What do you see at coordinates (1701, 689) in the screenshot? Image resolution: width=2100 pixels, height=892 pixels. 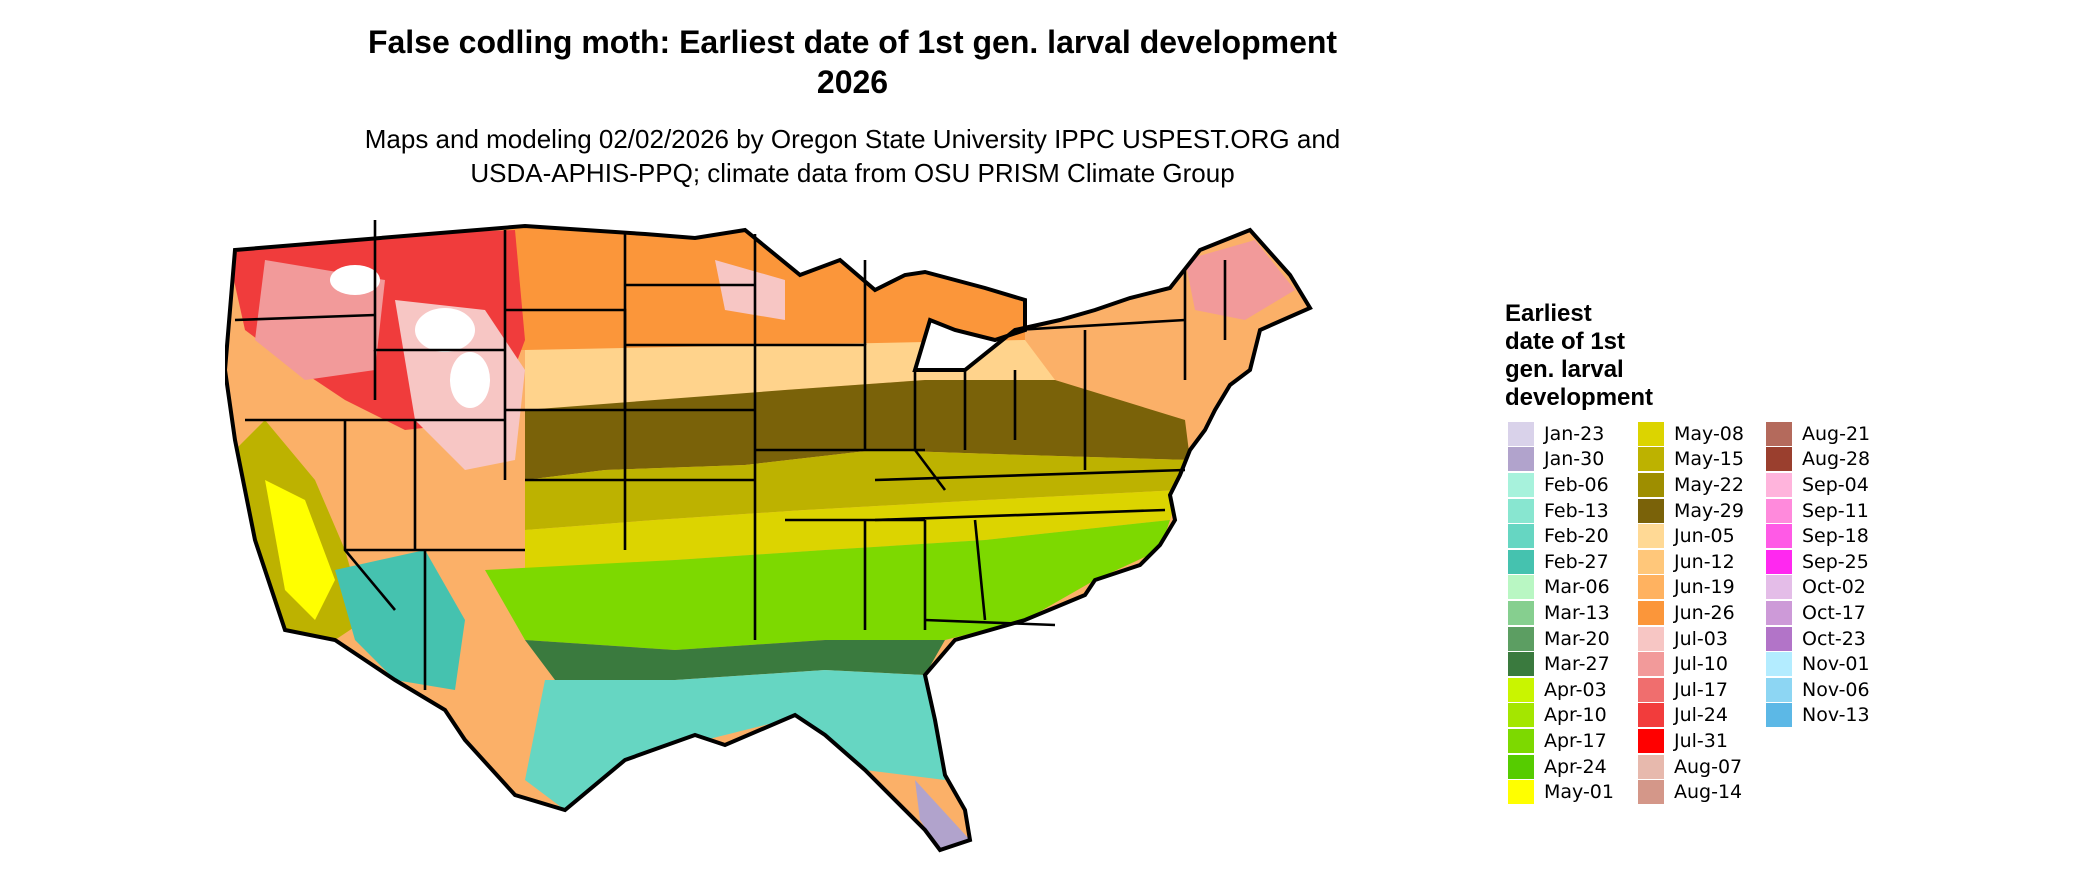 I see `legend-label: Jul-17` at bounding box center [1701, 689].